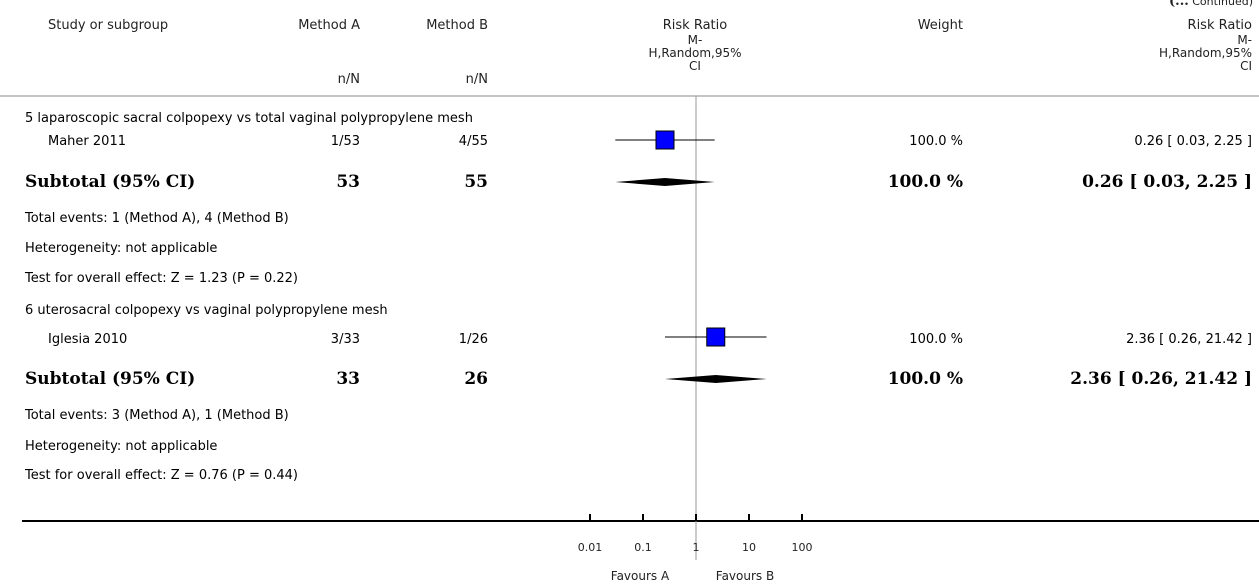 The image size is (1259, 584). I want to click on study-events-b: 1/26, so click(473, 339).